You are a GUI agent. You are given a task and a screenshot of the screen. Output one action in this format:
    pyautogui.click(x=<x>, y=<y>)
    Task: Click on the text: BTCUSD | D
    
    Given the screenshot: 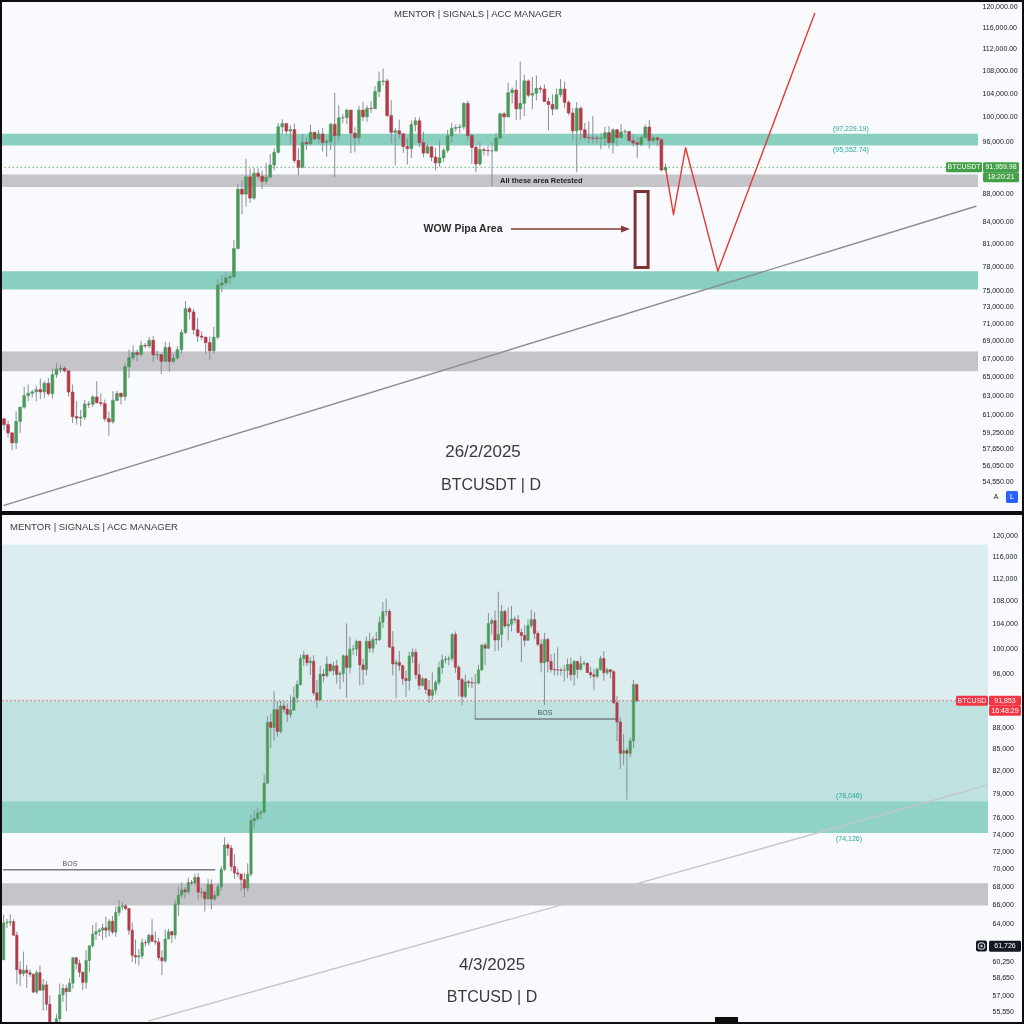 What is the action you would take?
    pyautogui.click(x=492, y=996)
    